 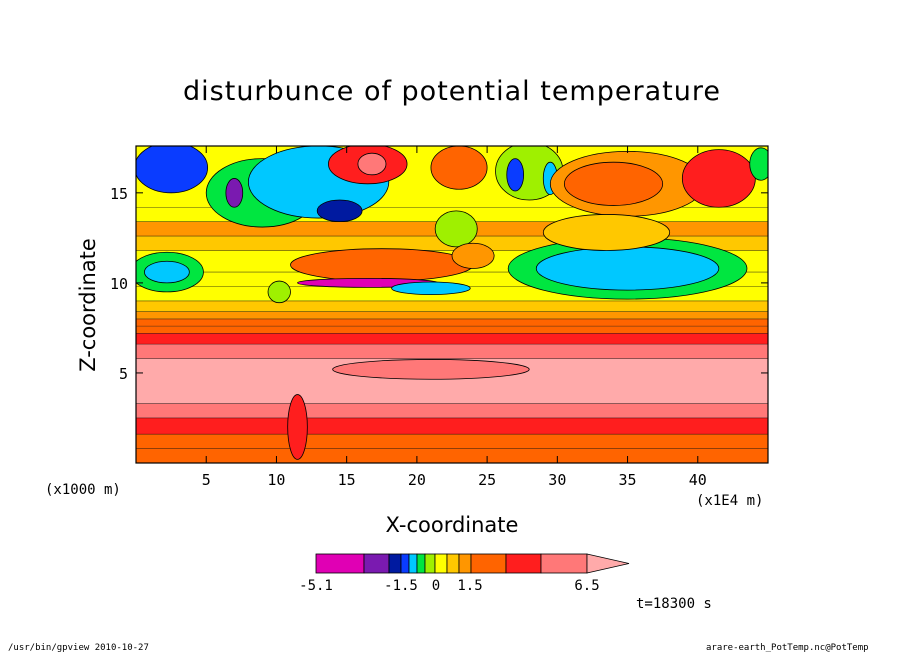 I want to click on time-label: t=18300 s, so click(x=674, y=604).